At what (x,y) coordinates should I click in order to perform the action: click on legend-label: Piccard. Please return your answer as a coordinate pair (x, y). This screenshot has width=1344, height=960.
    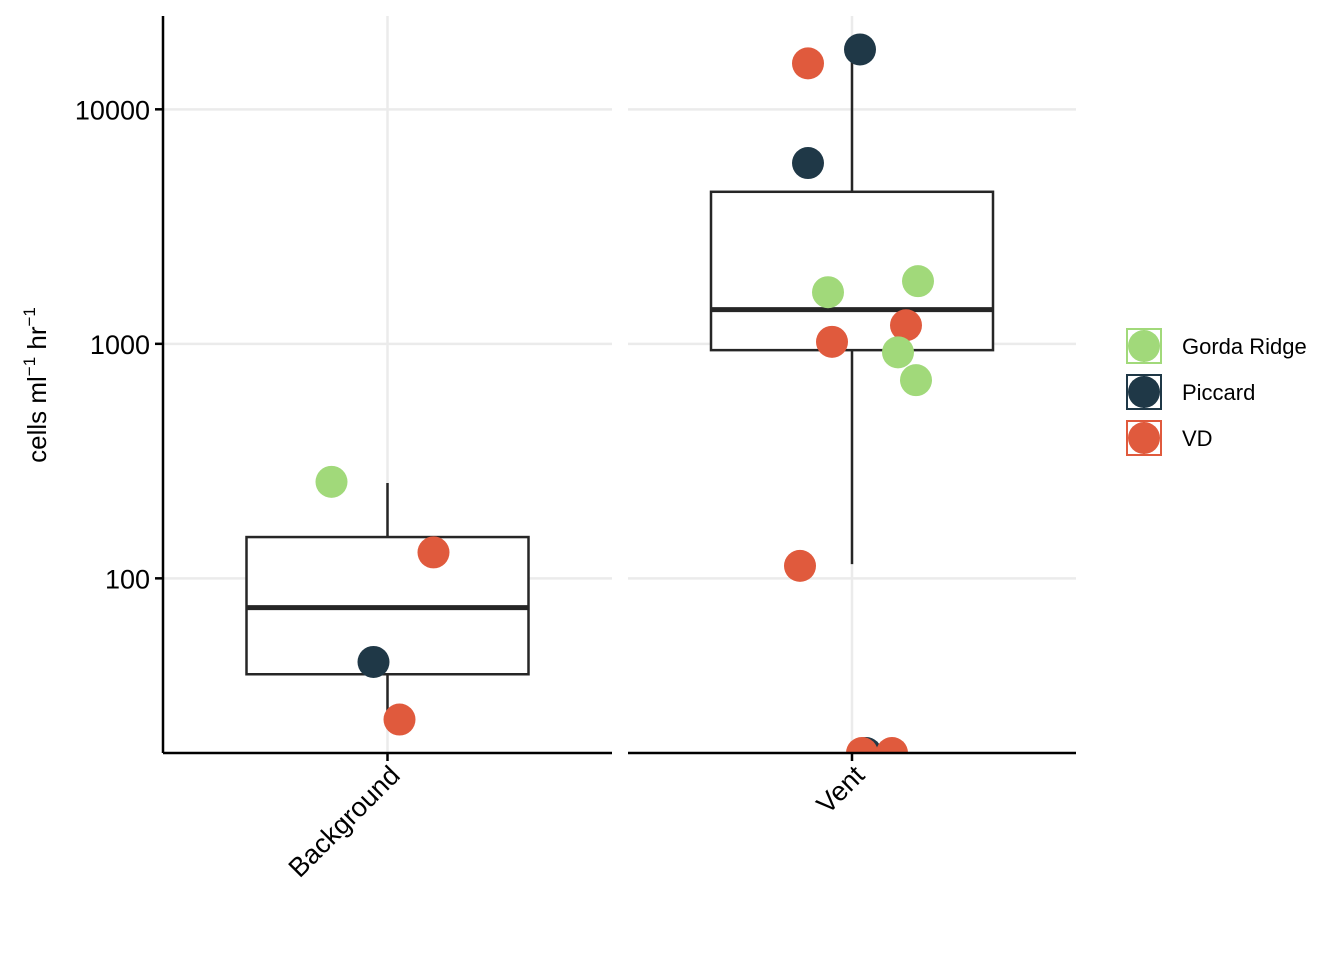
    Looking at the image, I should click on (1218, 392).